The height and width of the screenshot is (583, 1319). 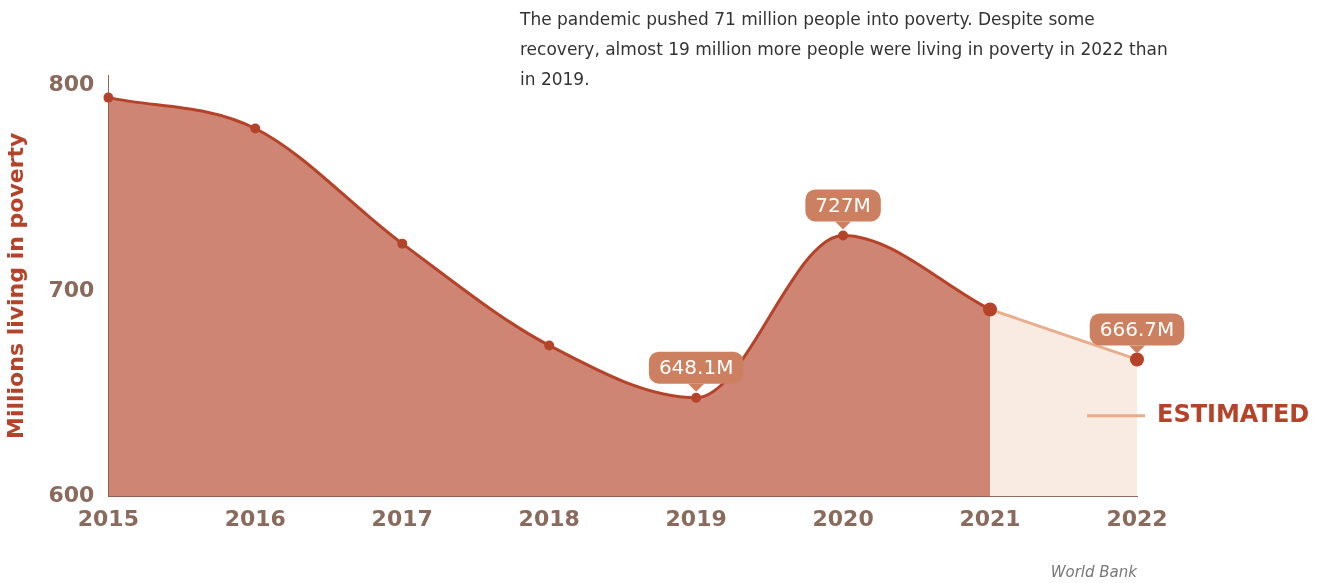 I want to click on y-tick-label: 700, so click(x=71, y=289).